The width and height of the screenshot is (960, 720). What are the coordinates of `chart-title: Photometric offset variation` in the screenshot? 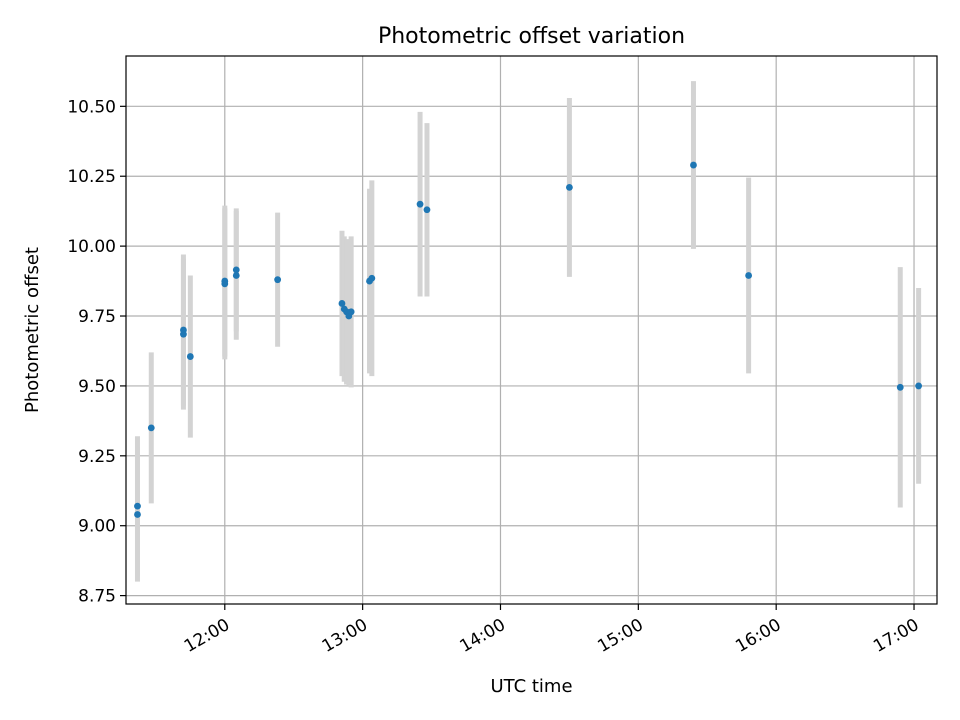 It's located at (531, 36).